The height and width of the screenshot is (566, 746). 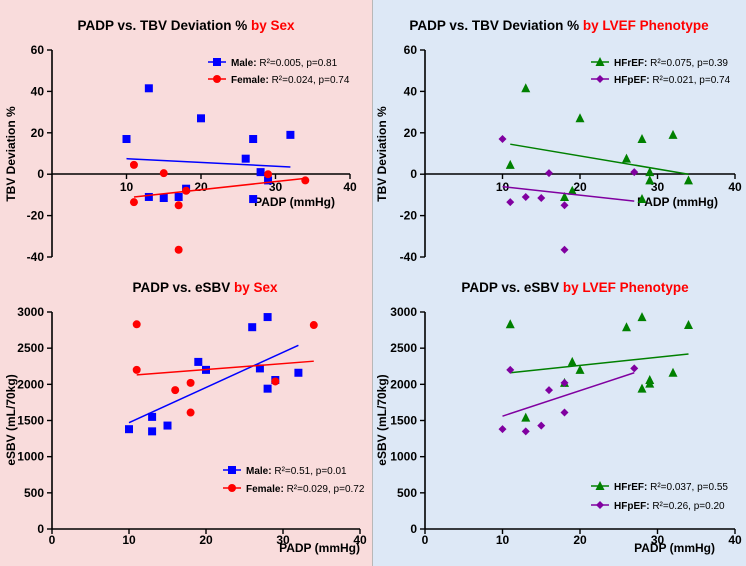 What do you see at coordinates (30, 312) in the screenshot?
I see `y-tick-label: 3000` at bounding box center [30, 312].